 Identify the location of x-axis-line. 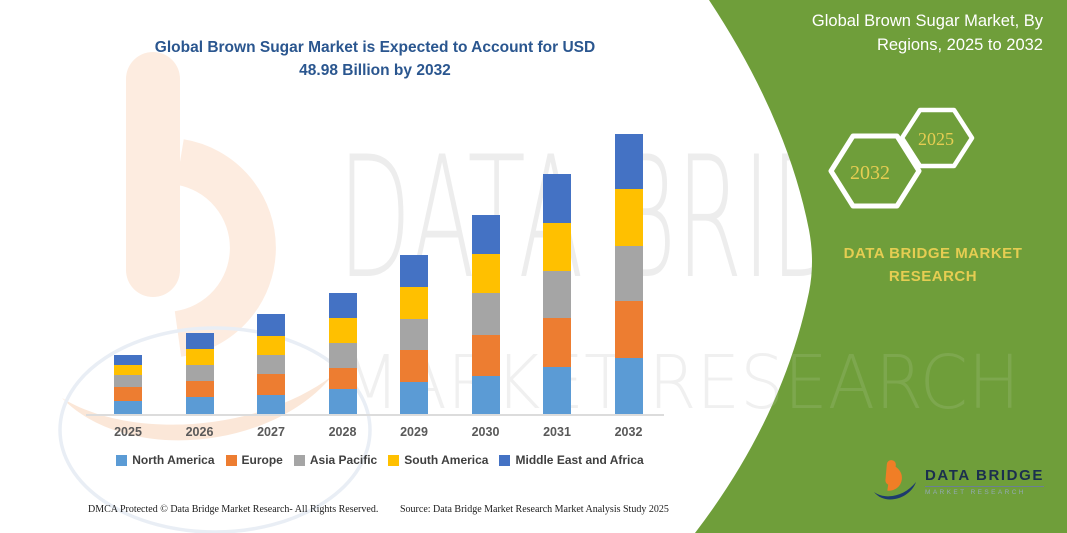
(375, 415).